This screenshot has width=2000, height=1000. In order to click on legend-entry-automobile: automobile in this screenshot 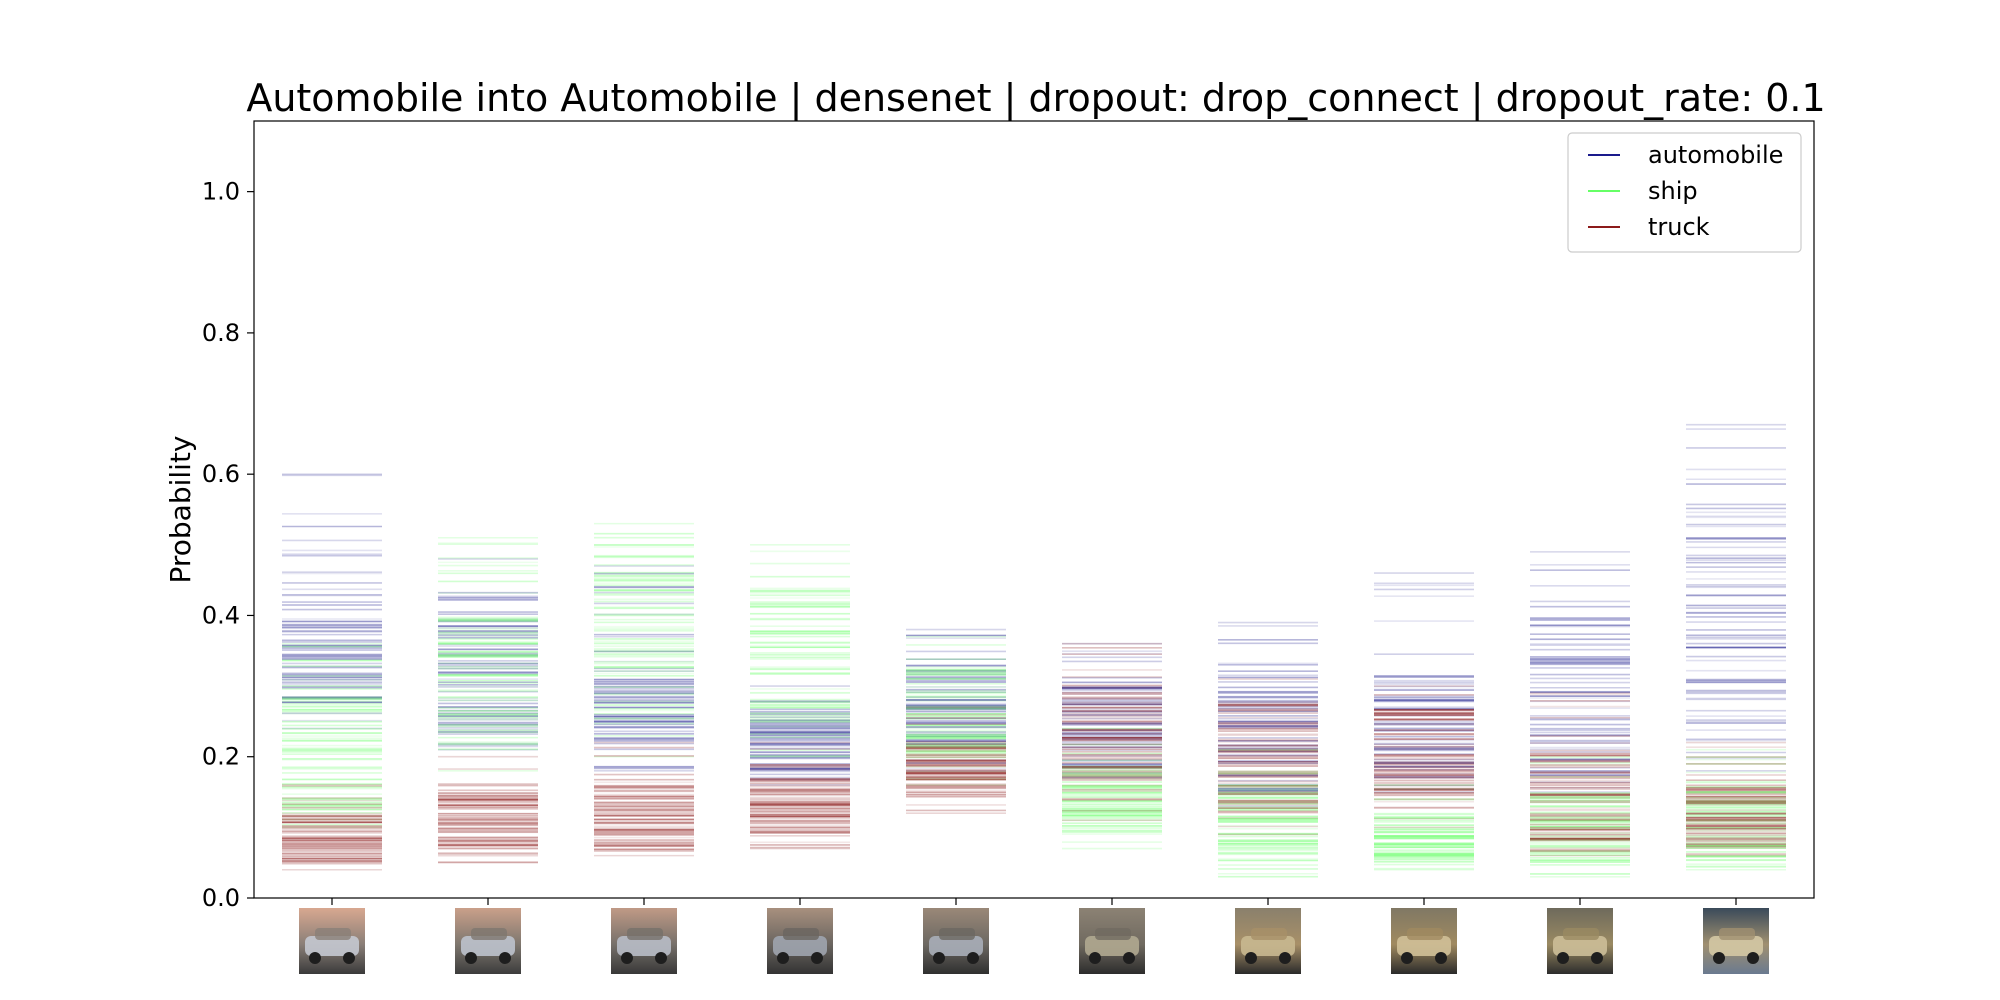, I will do `click(1685, 155)`.